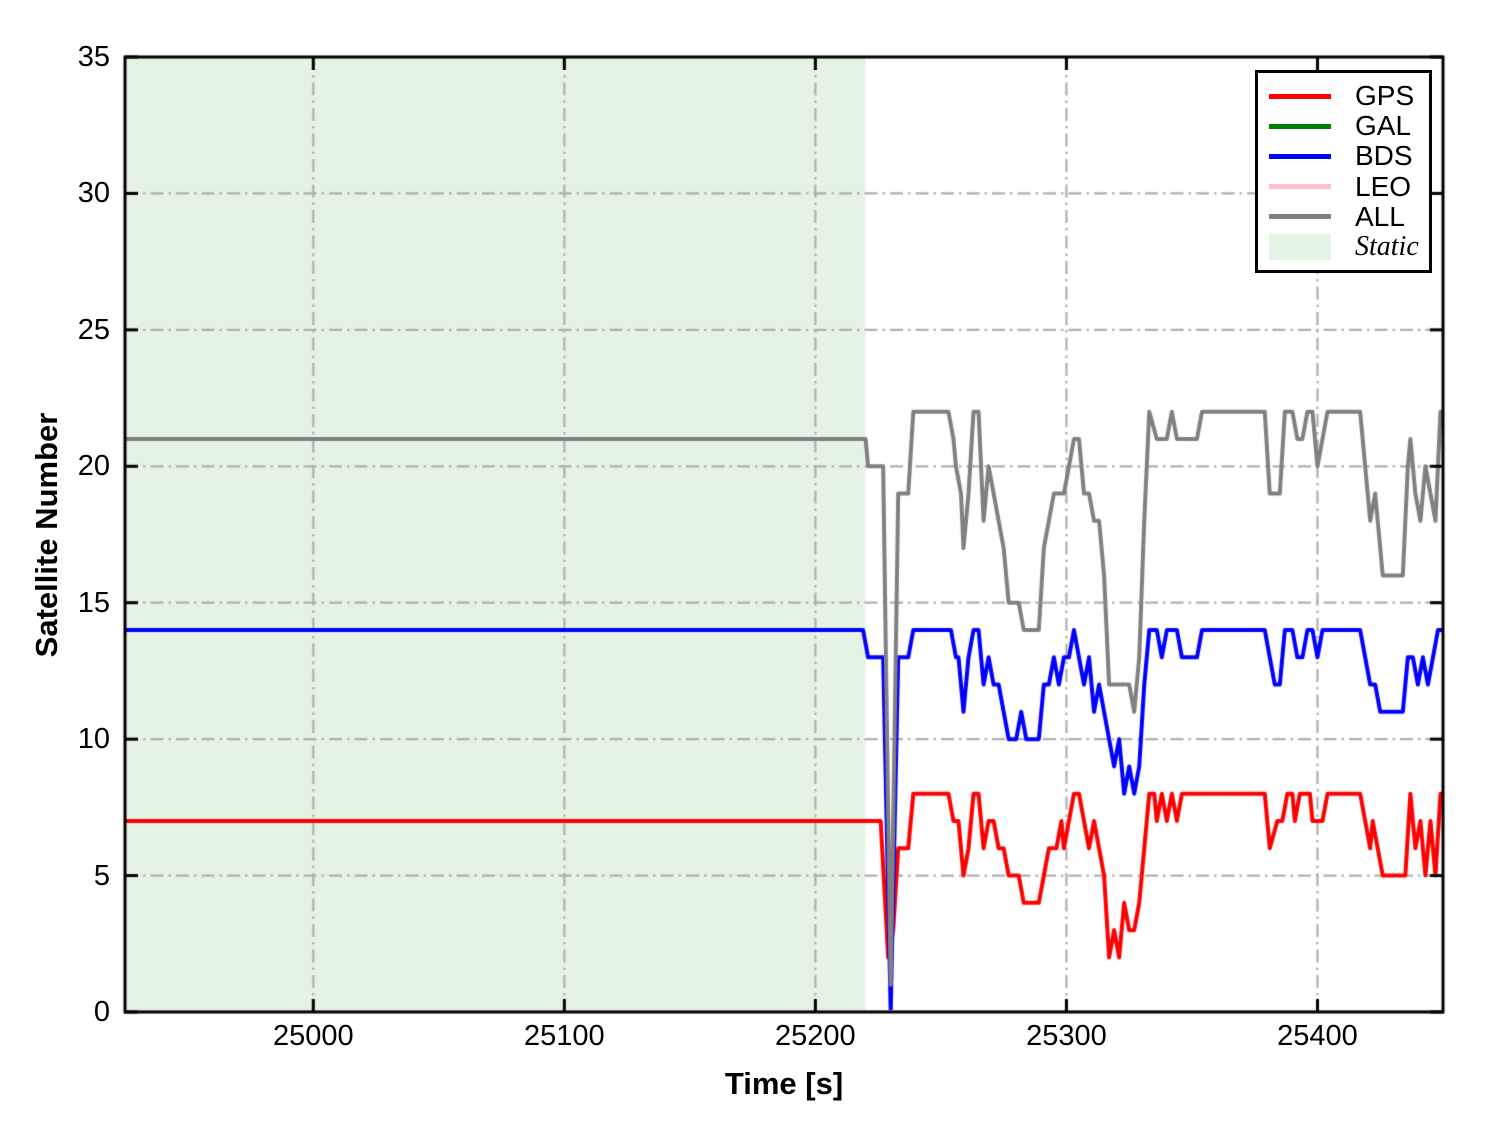 This screenshot has height=1133, width=1488. I want to click on y-tick-label: 30, so click(93, 193).